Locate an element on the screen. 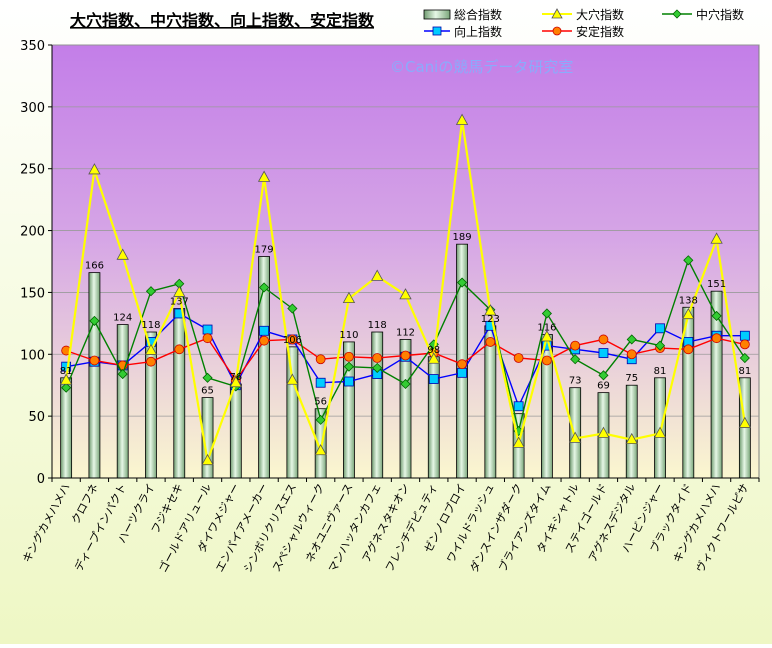 This screenshot has width=772, height=648. bar-data-label: 112 is located at coordinates (405, 332).